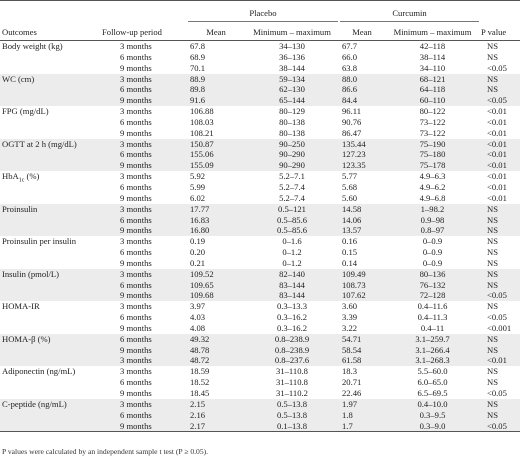 The image size is (520, 458). I want to click on placebo-mean-cell: 17.77, so click(215, 209).